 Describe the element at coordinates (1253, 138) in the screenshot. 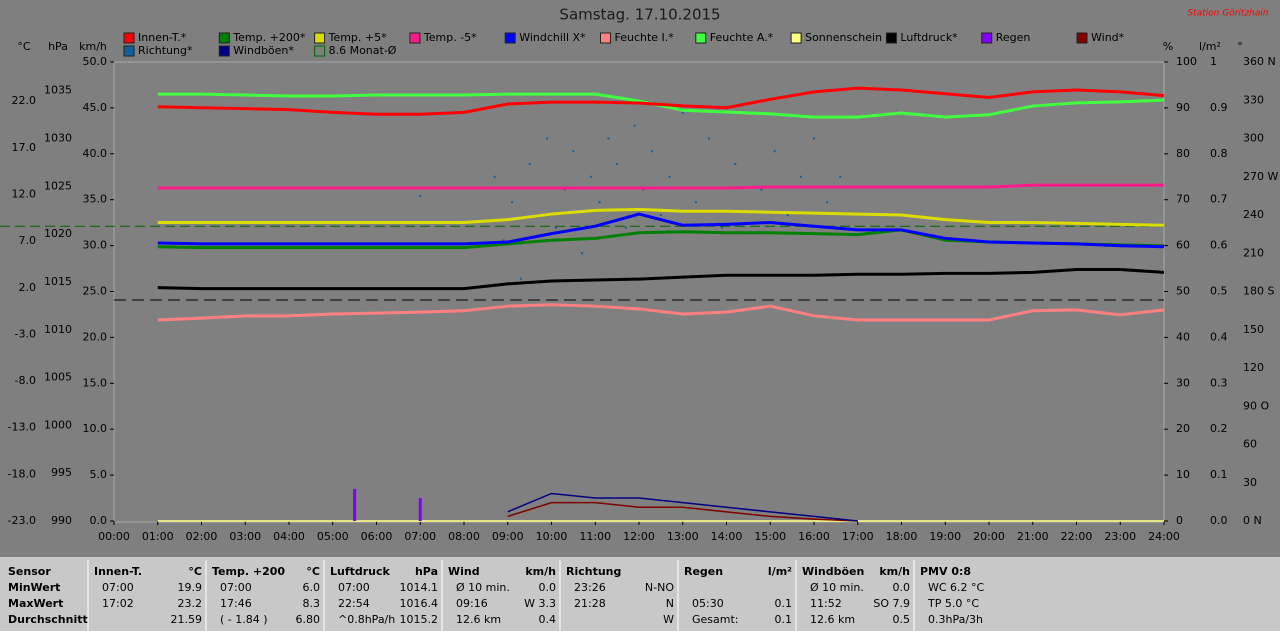

I see `y-tick-label: 300` at that location.